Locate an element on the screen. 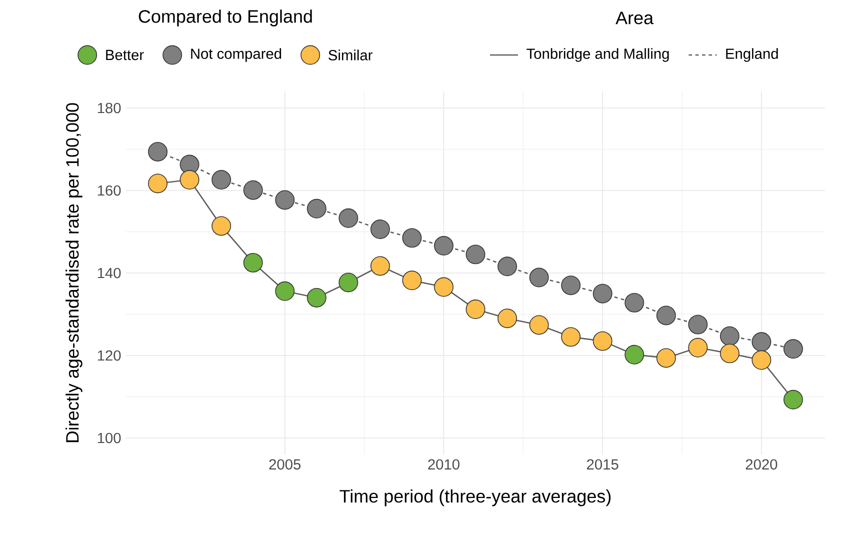  legend-title: Compared to England is located at coordinates (225, 18).